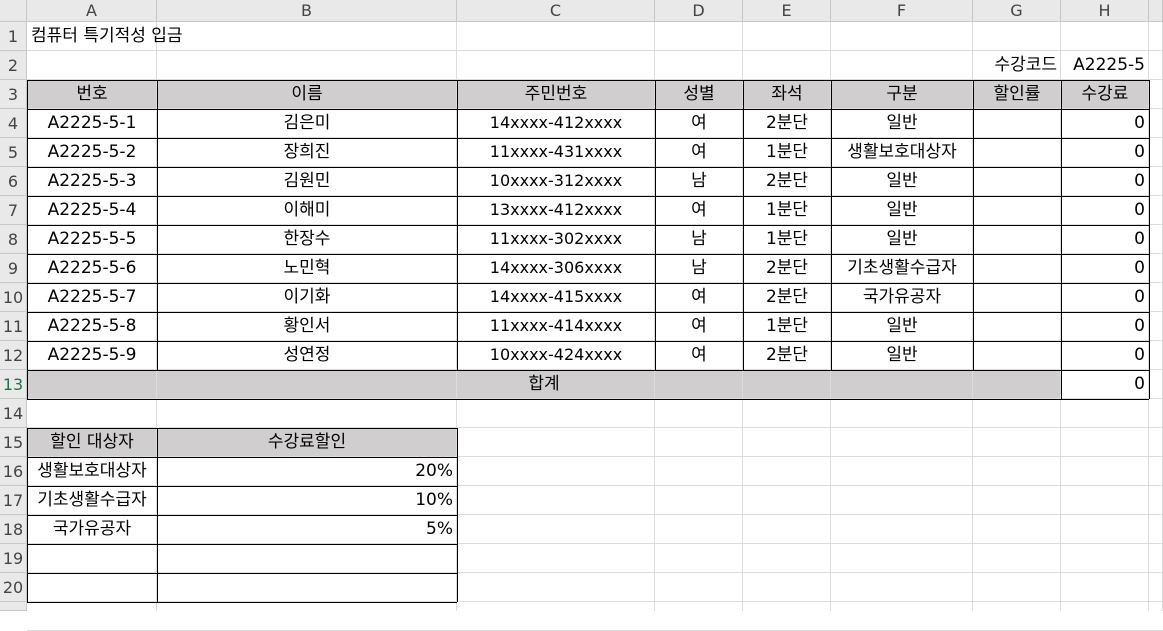 This screenshot has width=1163, height=631. Describe the element at coordinates (434, 500) in the screenshot. I see `discount-rate: 10%` at that location.